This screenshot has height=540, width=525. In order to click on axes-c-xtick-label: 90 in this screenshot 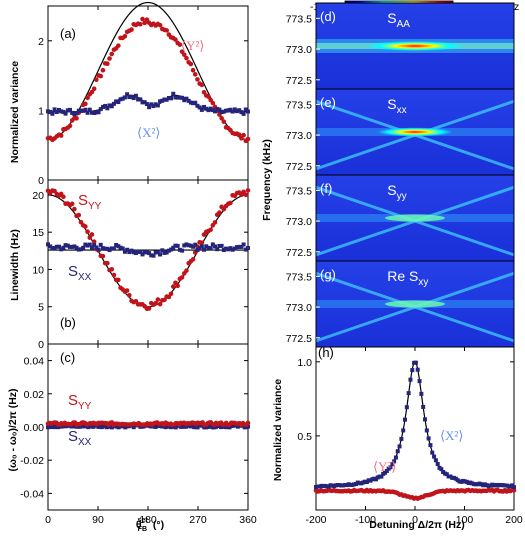, I will do `click(98, 520)`.